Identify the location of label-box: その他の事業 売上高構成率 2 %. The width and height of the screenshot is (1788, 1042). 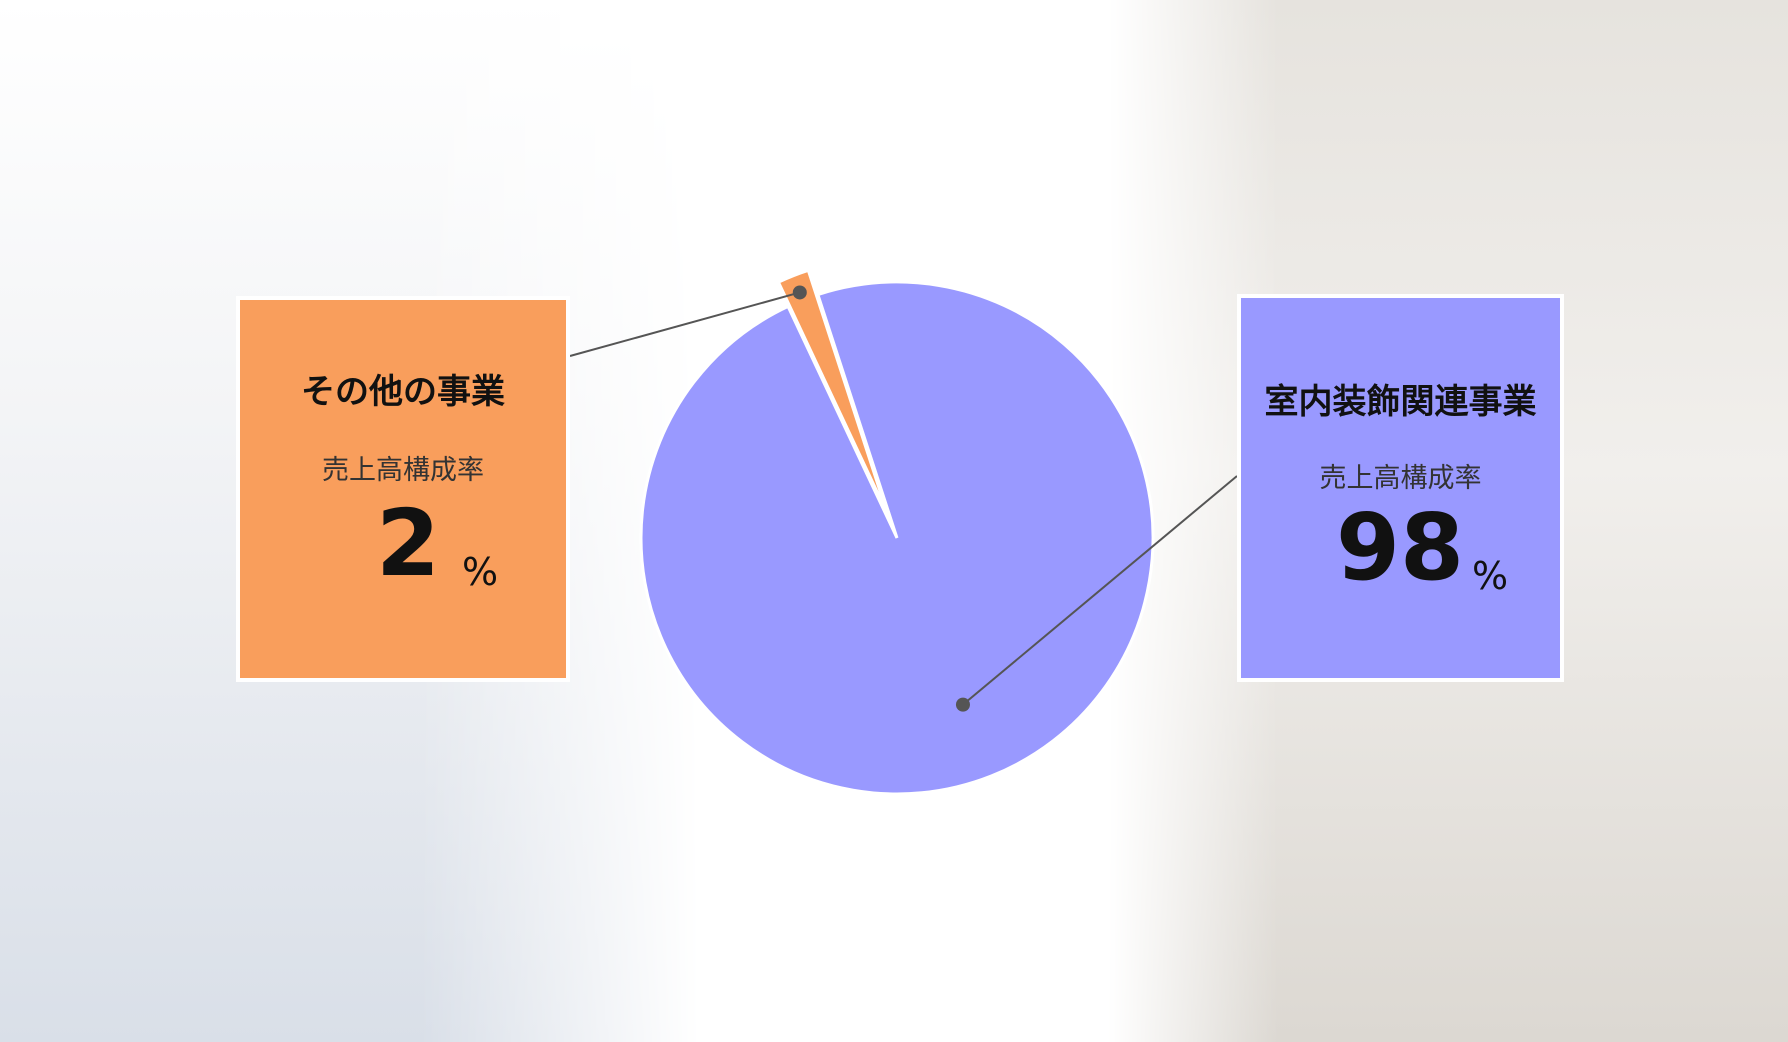
(403, 489).